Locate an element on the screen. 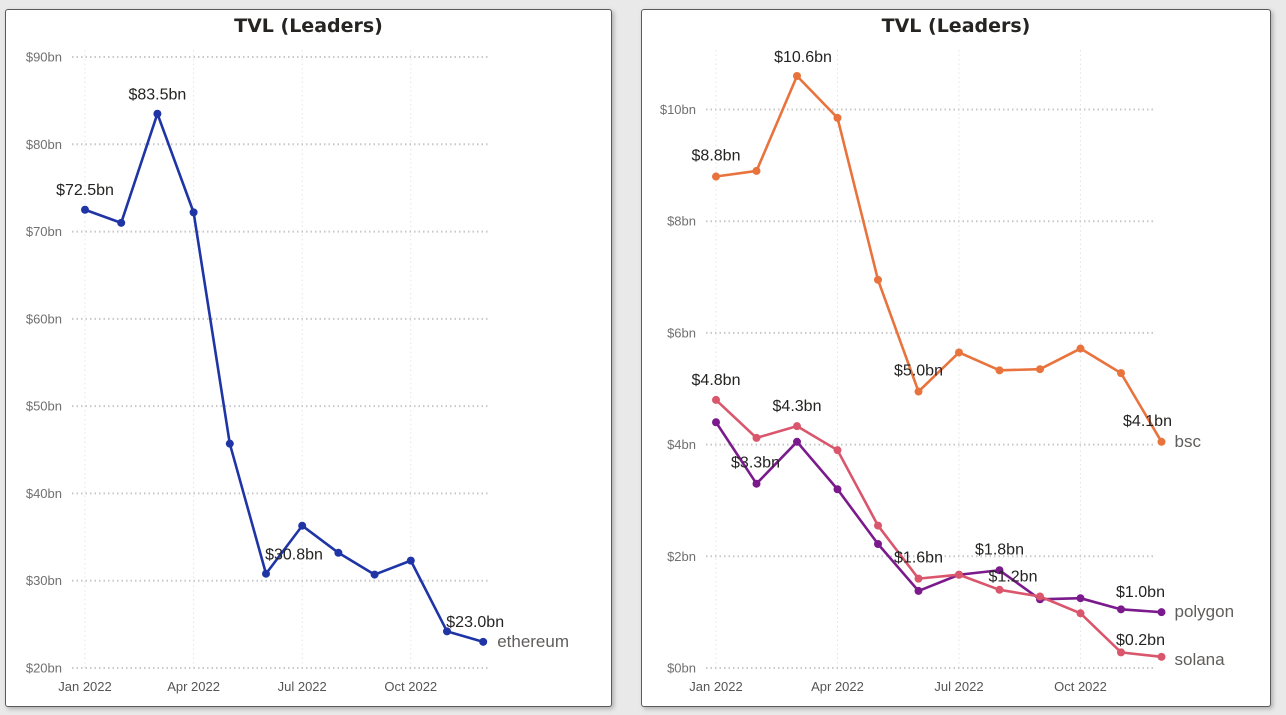 The width and height of the screenshot is (1286, 715). data-label: $72.5bn is located at coordinates (85, 190).